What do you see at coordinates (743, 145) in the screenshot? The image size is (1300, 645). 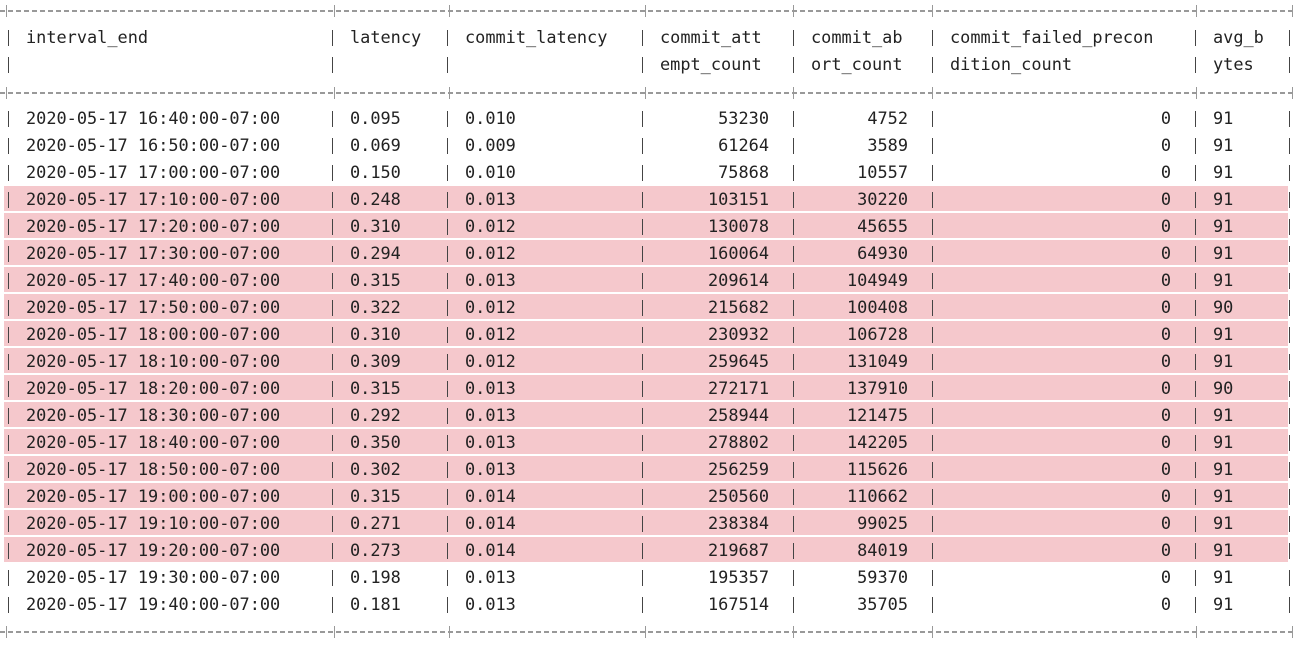 I see `cell-commit-attempt-count: 61264` at bounding box center [743, 145].